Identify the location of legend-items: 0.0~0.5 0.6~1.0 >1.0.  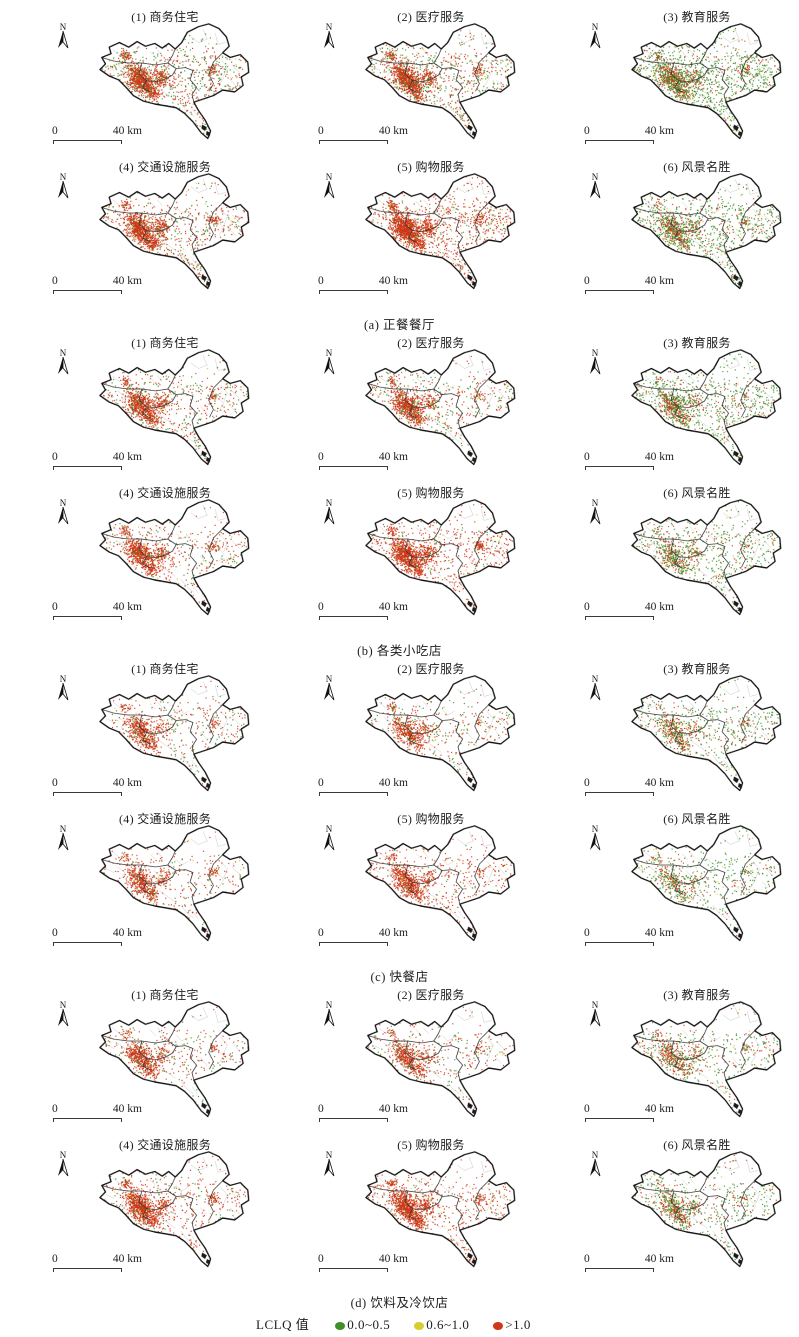
(433, 1324).